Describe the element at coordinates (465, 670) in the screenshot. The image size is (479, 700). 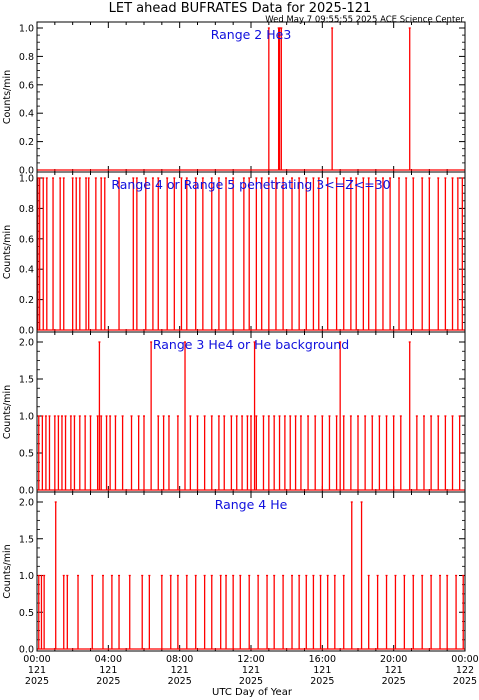
I see `x-tick-day: 122` at that location.